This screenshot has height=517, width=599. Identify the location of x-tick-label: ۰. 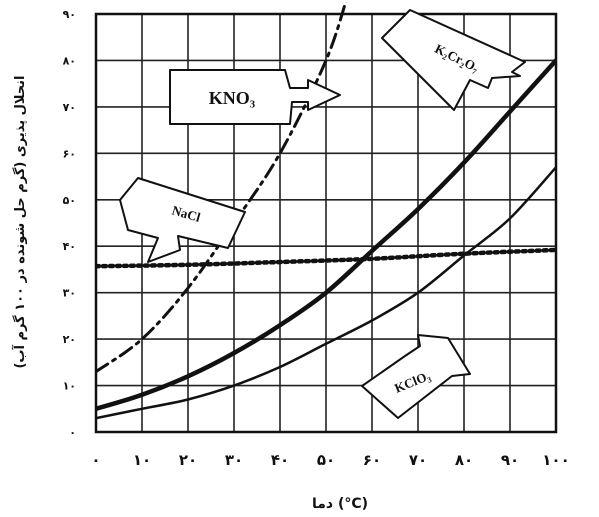
(95, 460).